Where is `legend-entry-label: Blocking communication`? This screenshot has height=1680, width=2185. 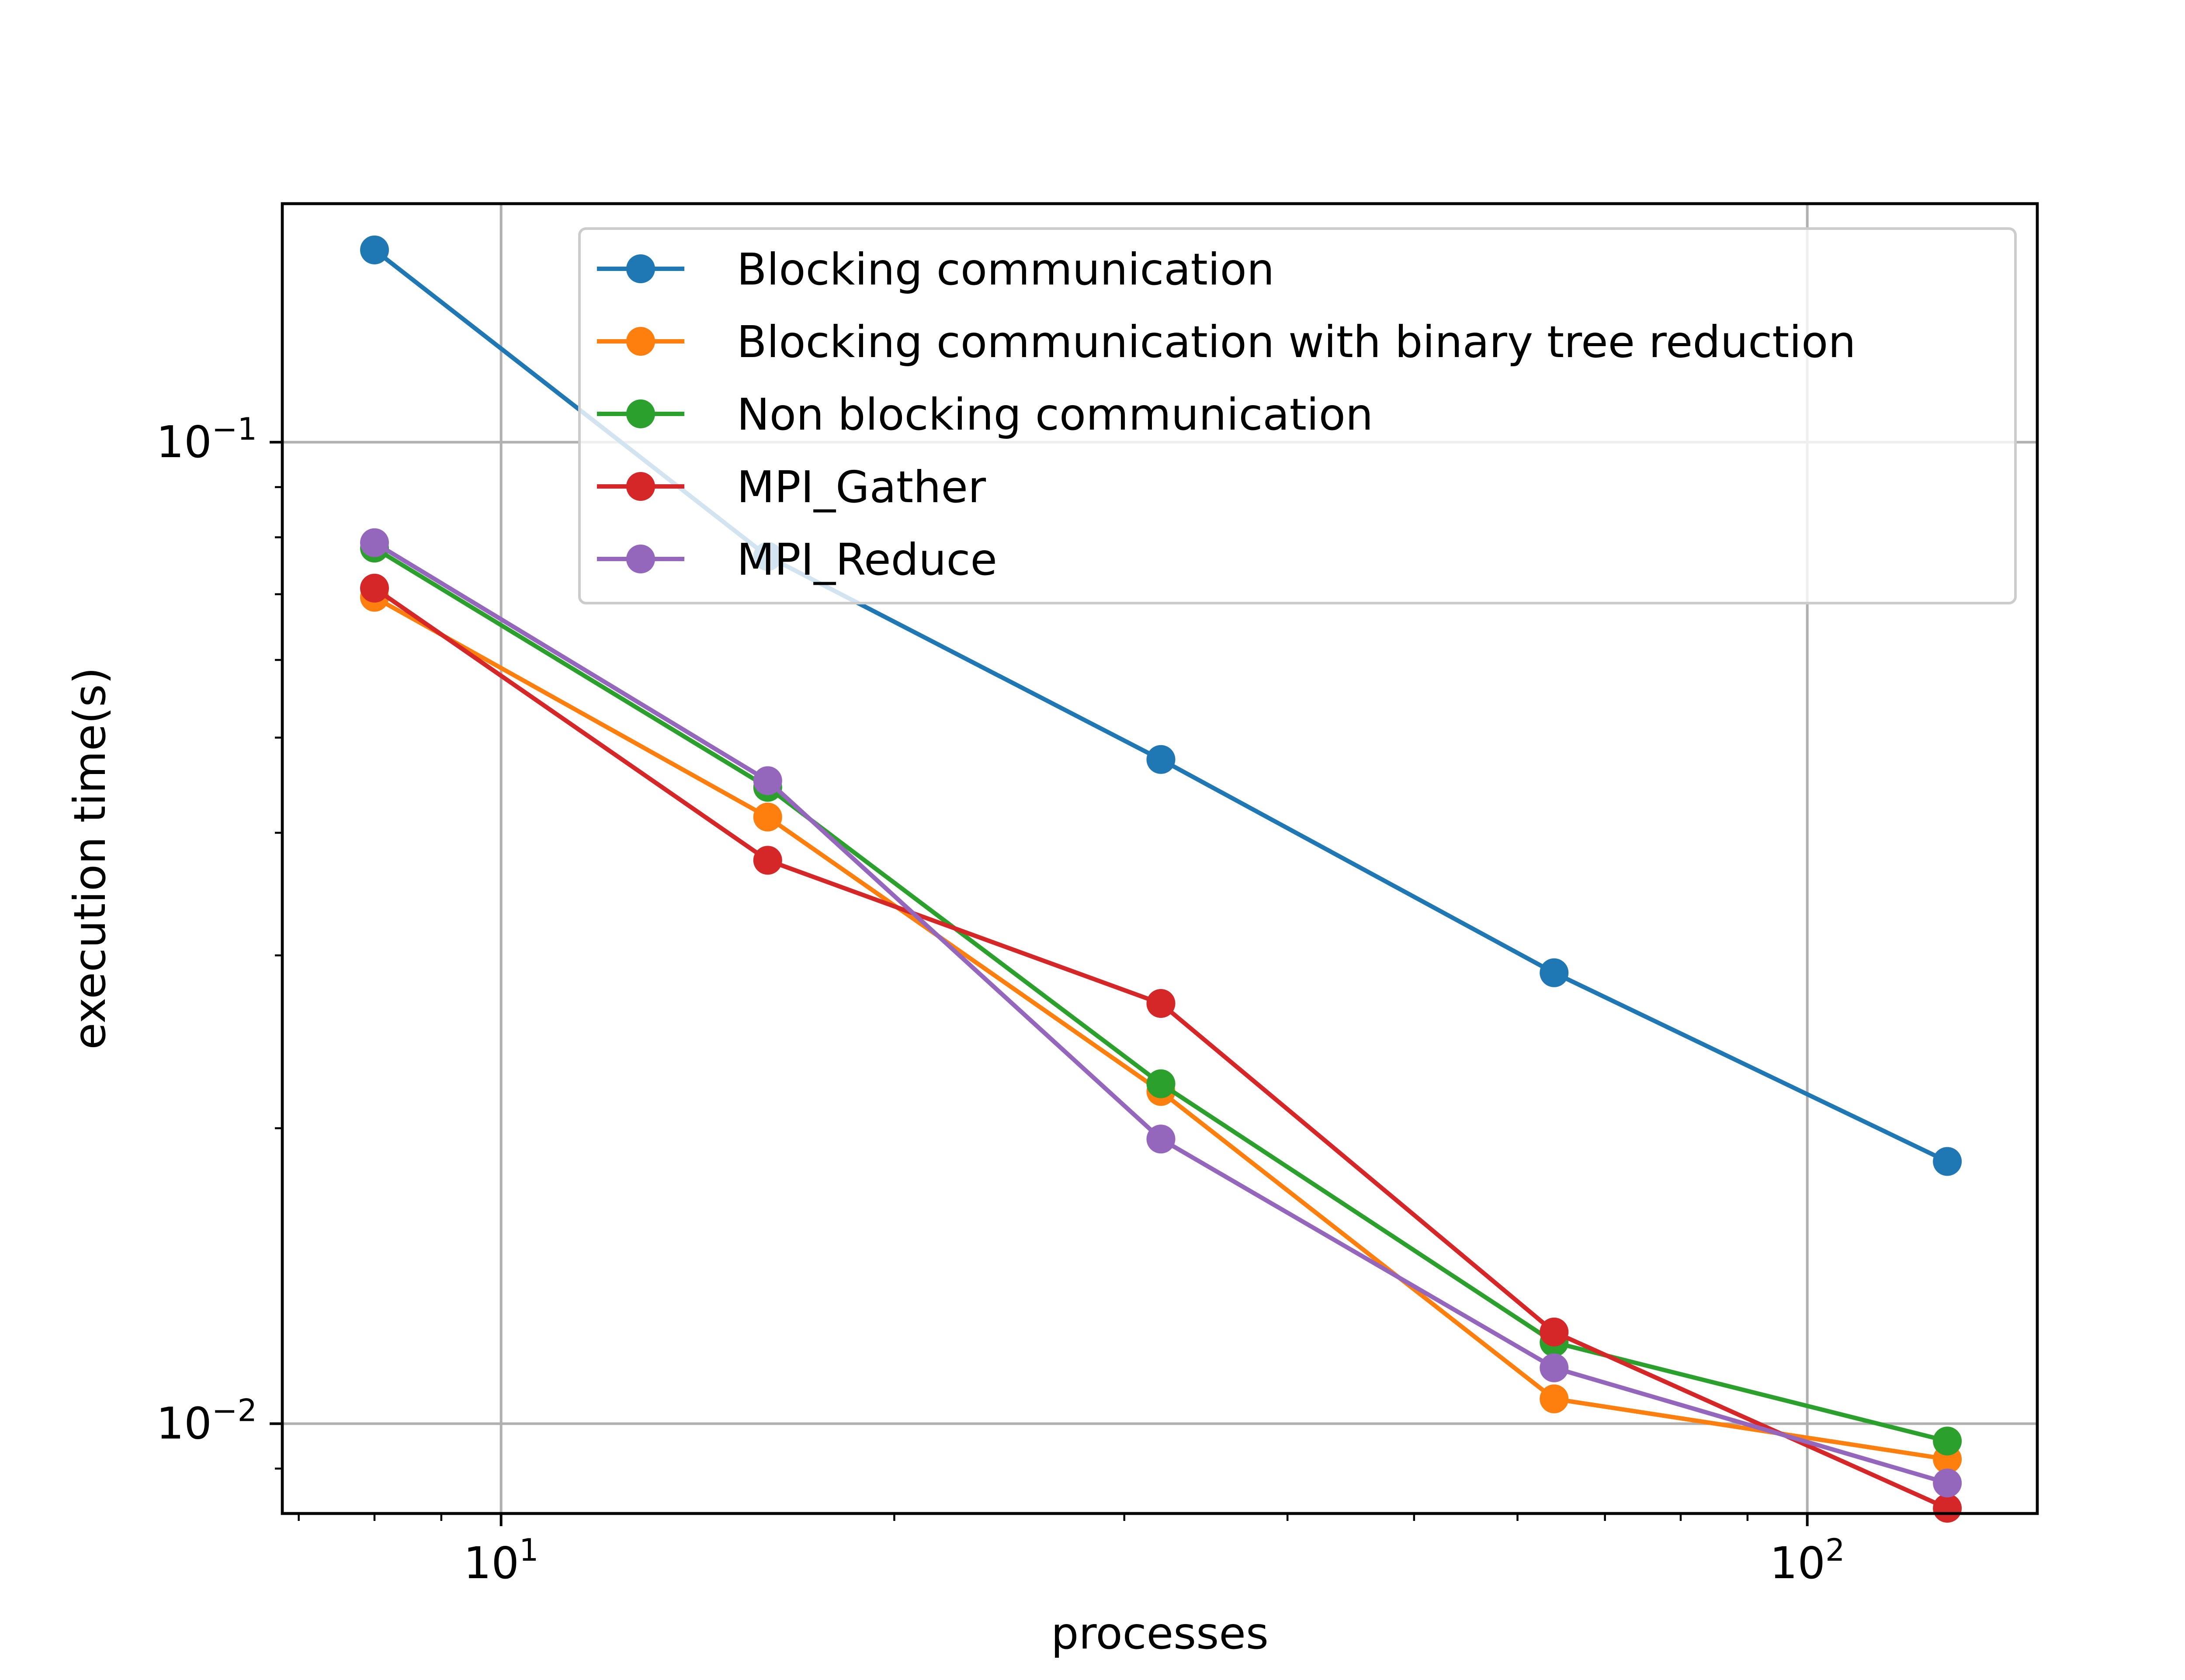
legend-entry-label: Blocking communication is located at coordinates (1006, 269).